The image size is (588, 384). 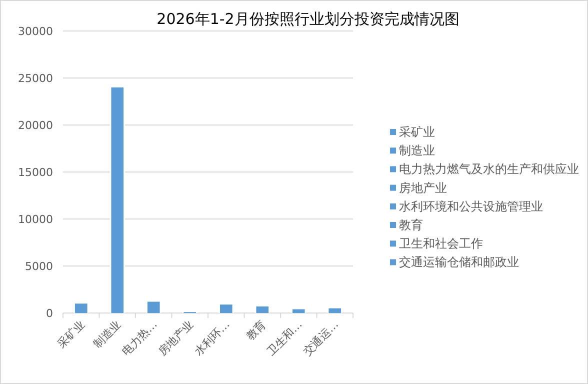 I want to click on y-tick-label: 30000, so click(x=35, y=31).